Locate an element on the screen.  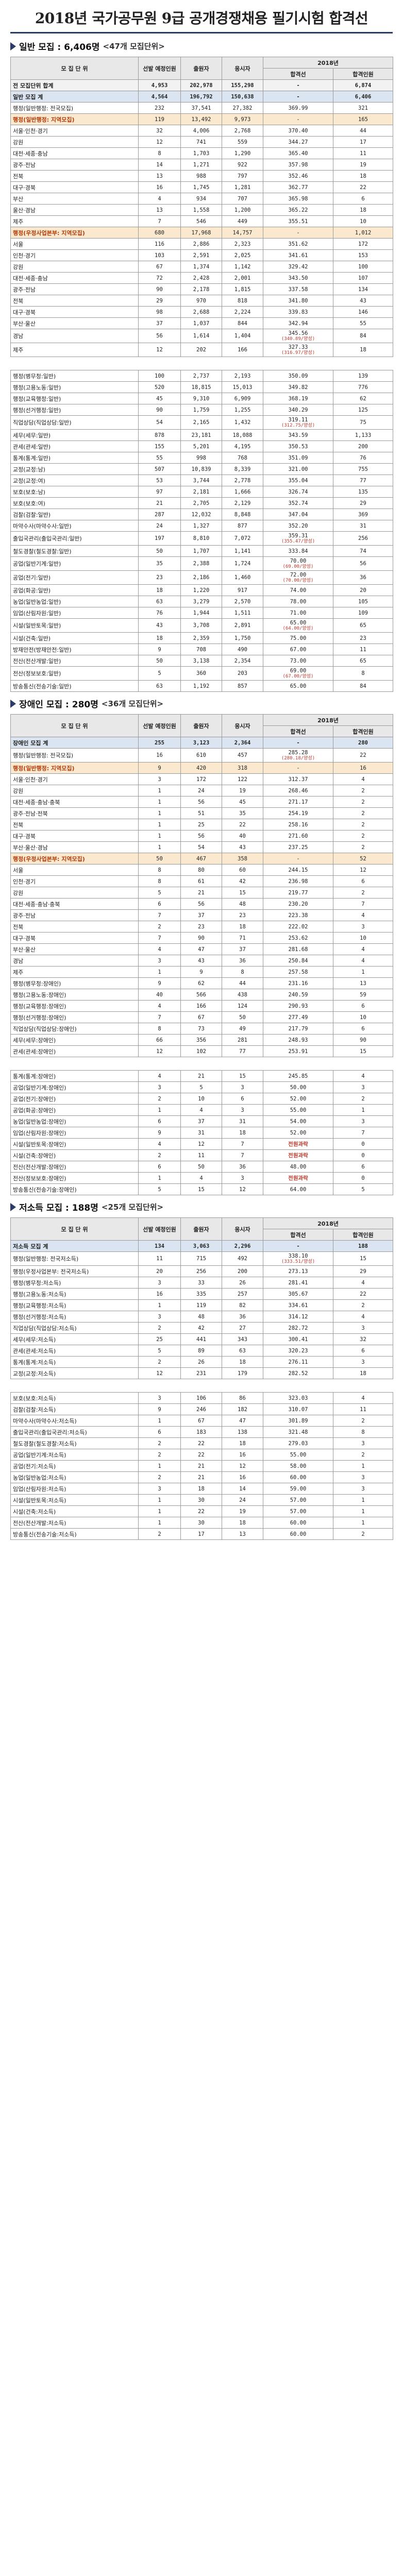
cell-applicants: 1,745 is located at coordinates (201, 187).